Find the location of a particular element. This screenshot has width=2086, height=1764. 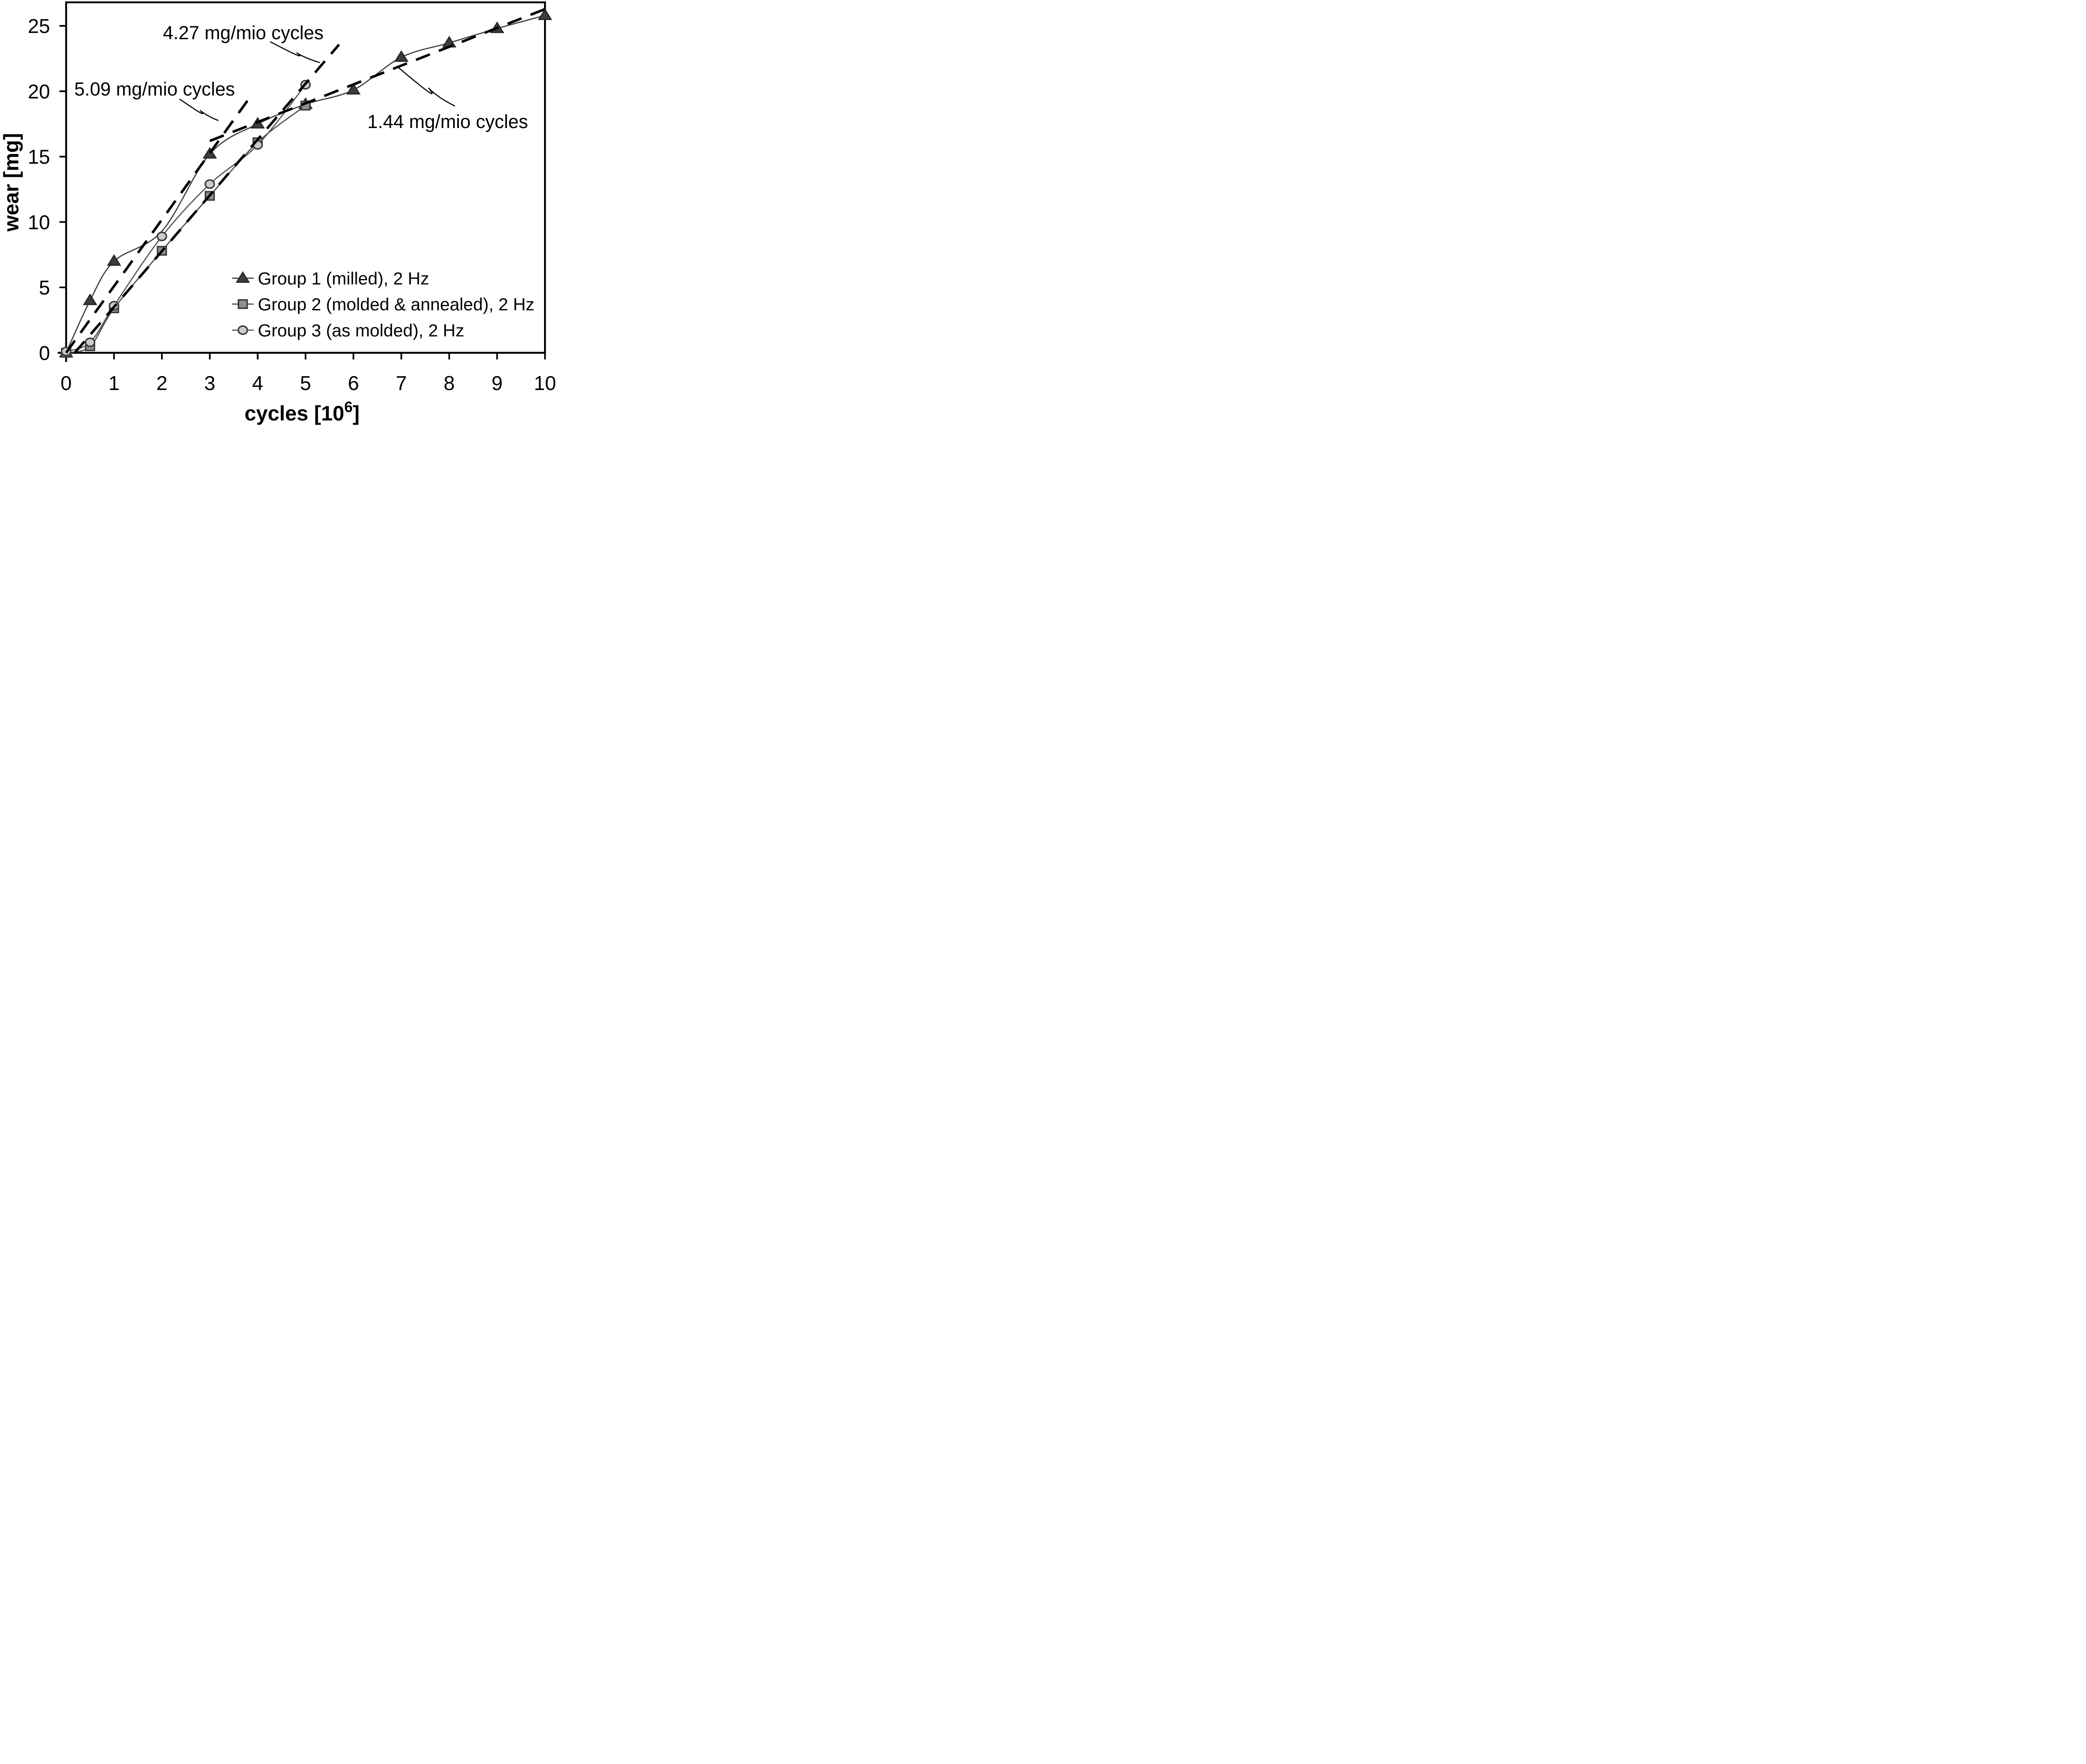

x-tick-label: 3 is located at coordinates (210, 383).